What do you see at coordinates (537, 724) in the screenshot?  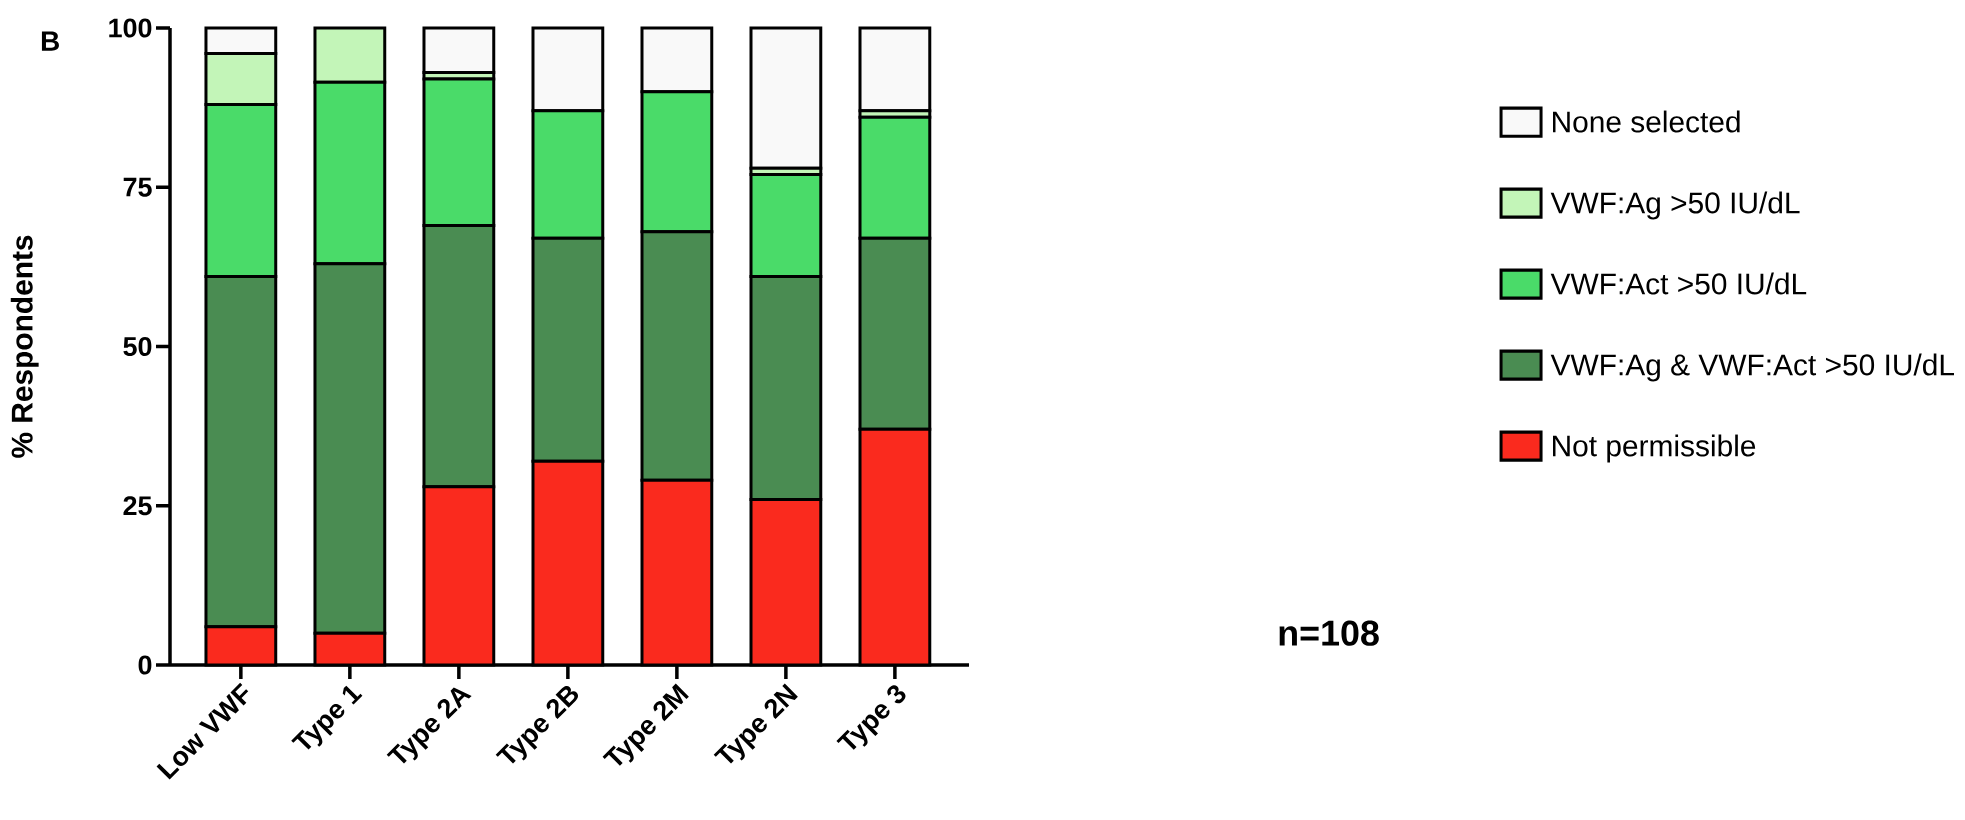 I see `x-tick-label: Type 2B` at bounding box center [537, 724].